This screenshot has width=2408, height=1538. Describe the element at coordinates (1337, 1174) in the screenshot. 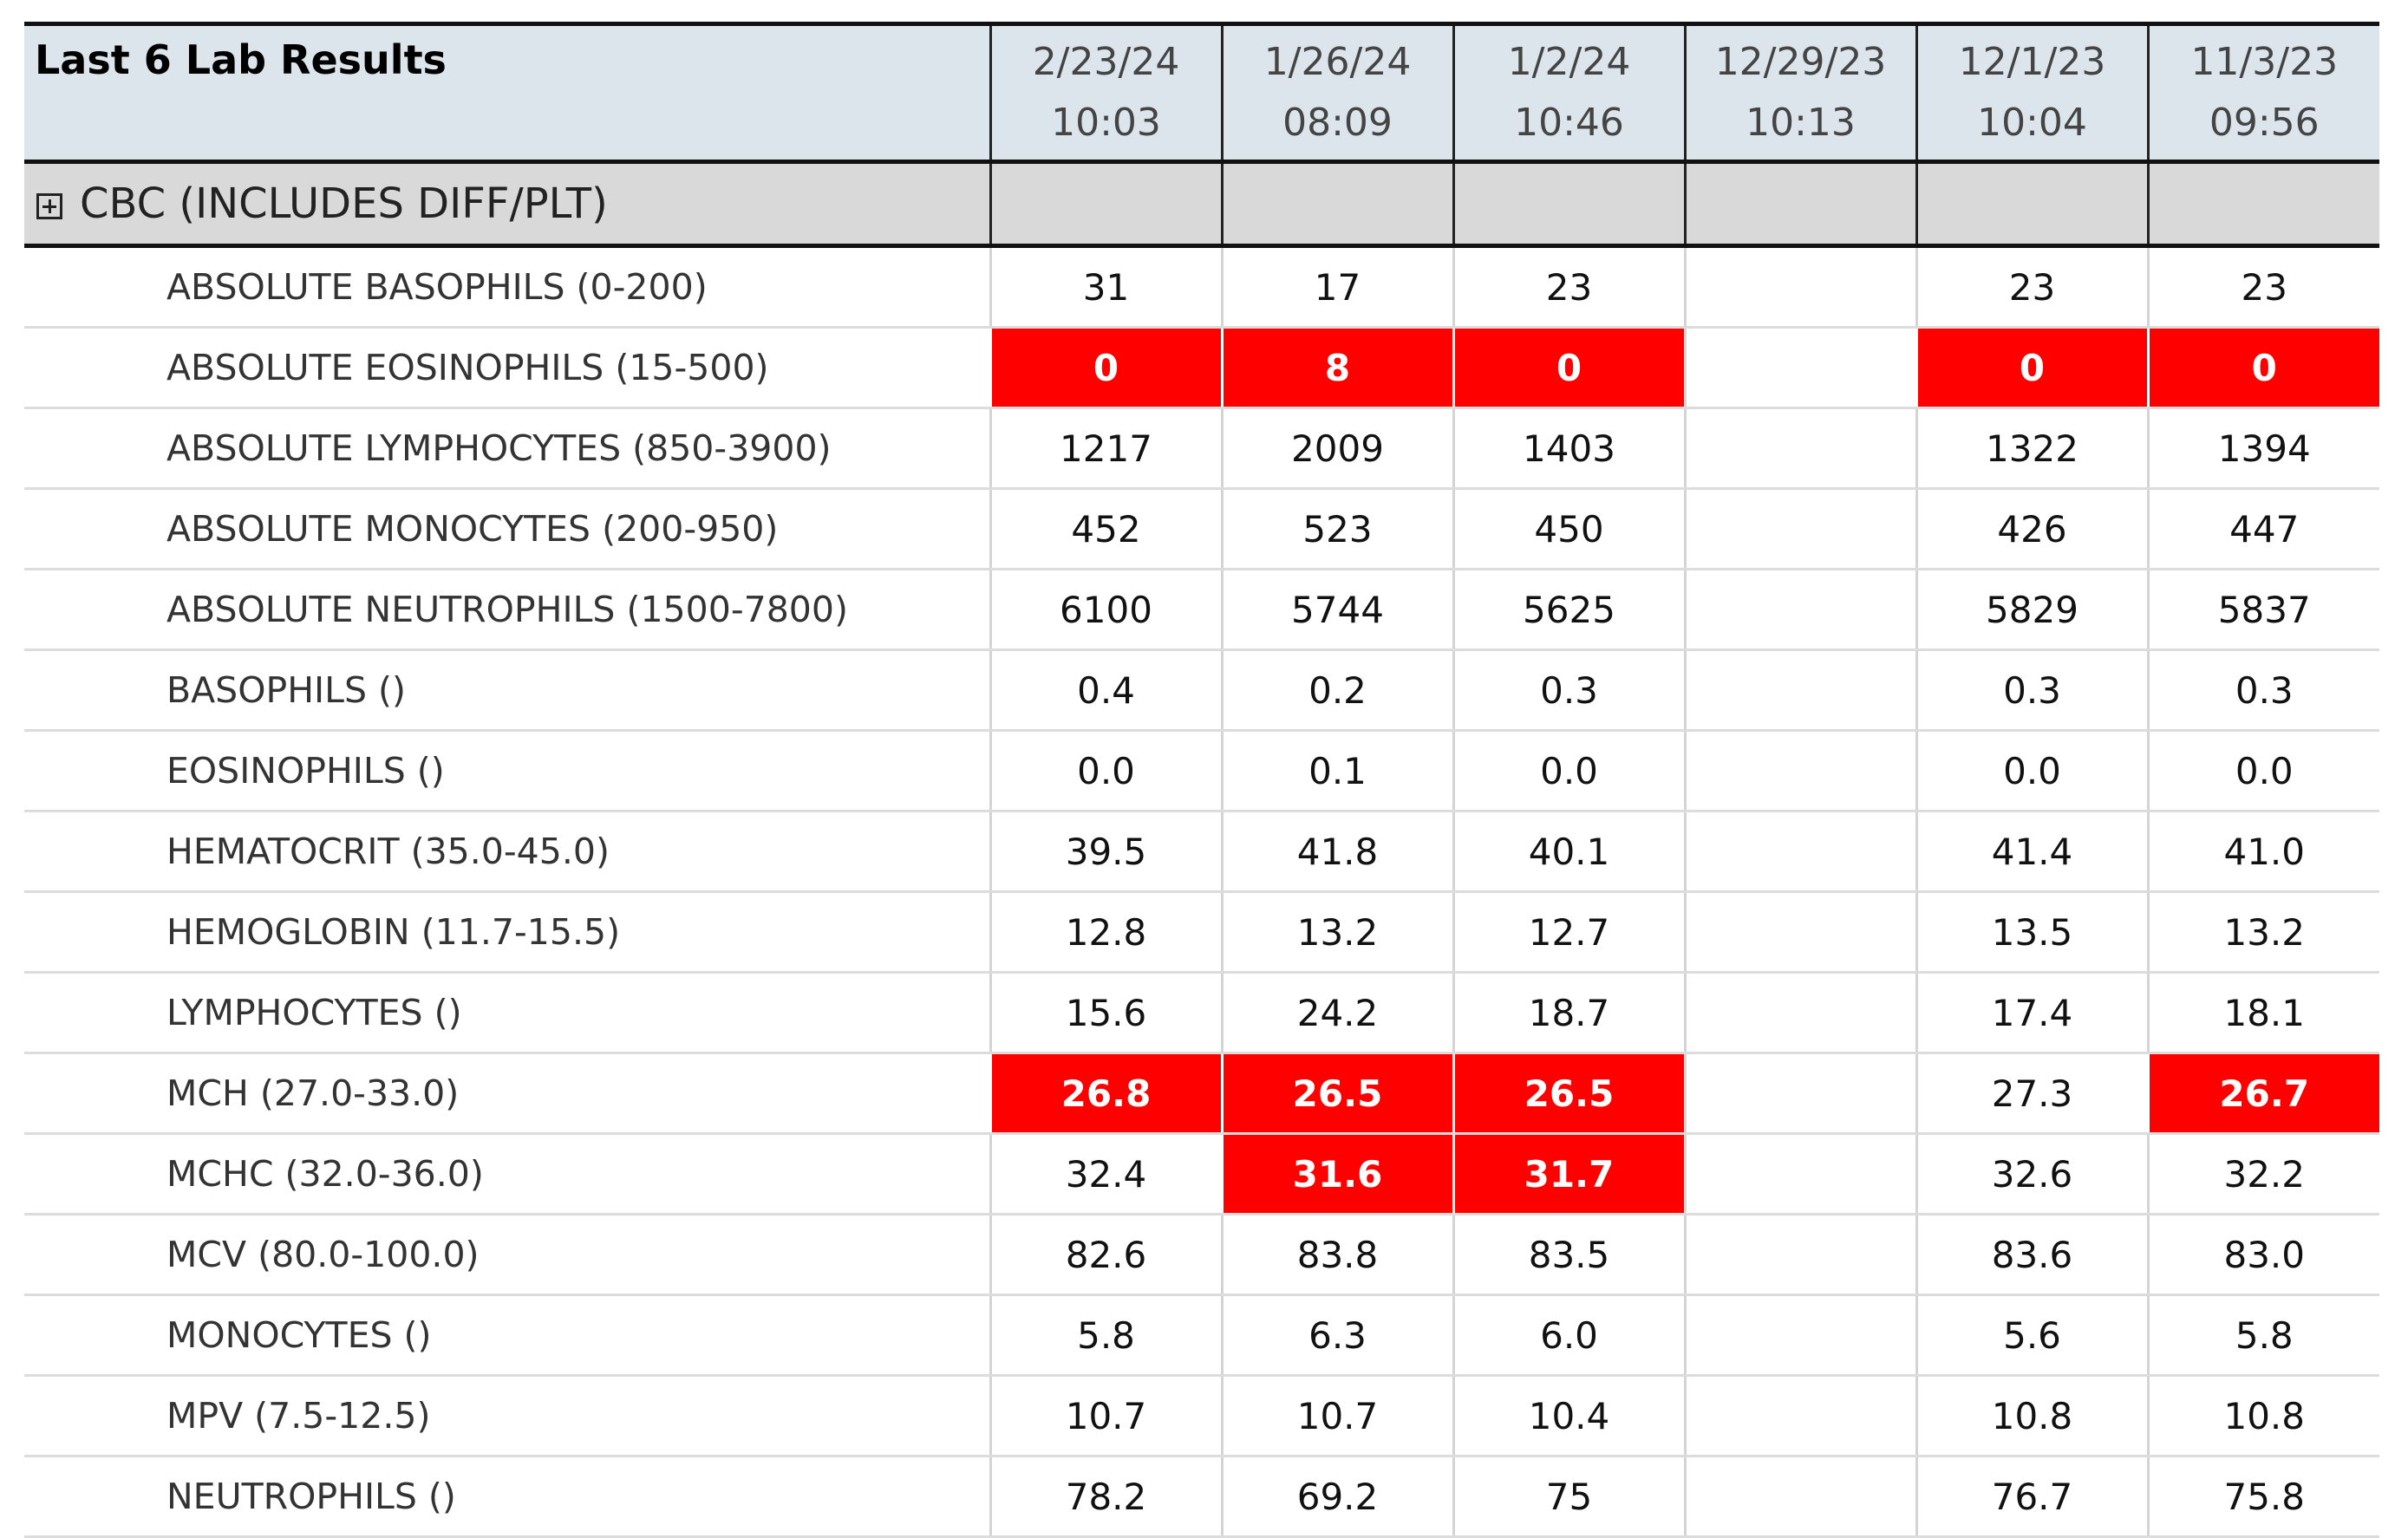

I see `abnormal-value: 31.6` at that location.